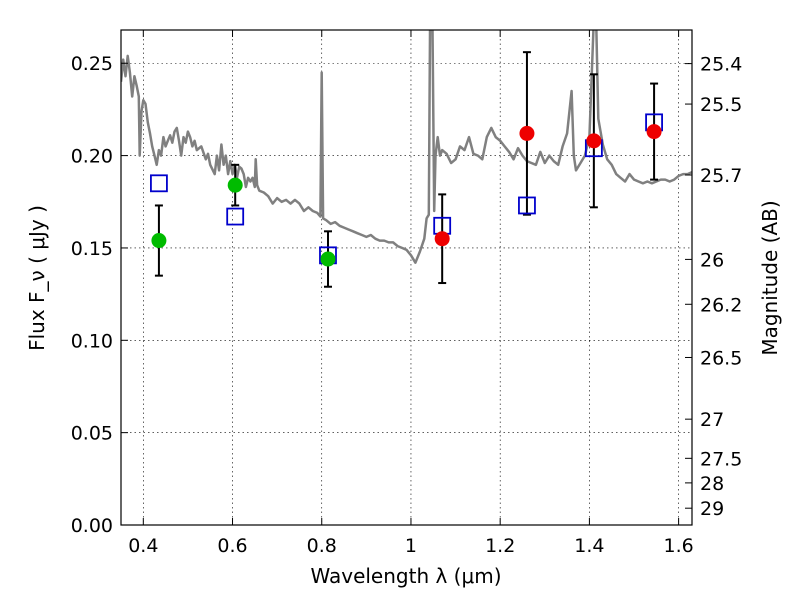 The image size is (800, 600). I want to click on right-tick-label: 25.4, so click(721, 65).